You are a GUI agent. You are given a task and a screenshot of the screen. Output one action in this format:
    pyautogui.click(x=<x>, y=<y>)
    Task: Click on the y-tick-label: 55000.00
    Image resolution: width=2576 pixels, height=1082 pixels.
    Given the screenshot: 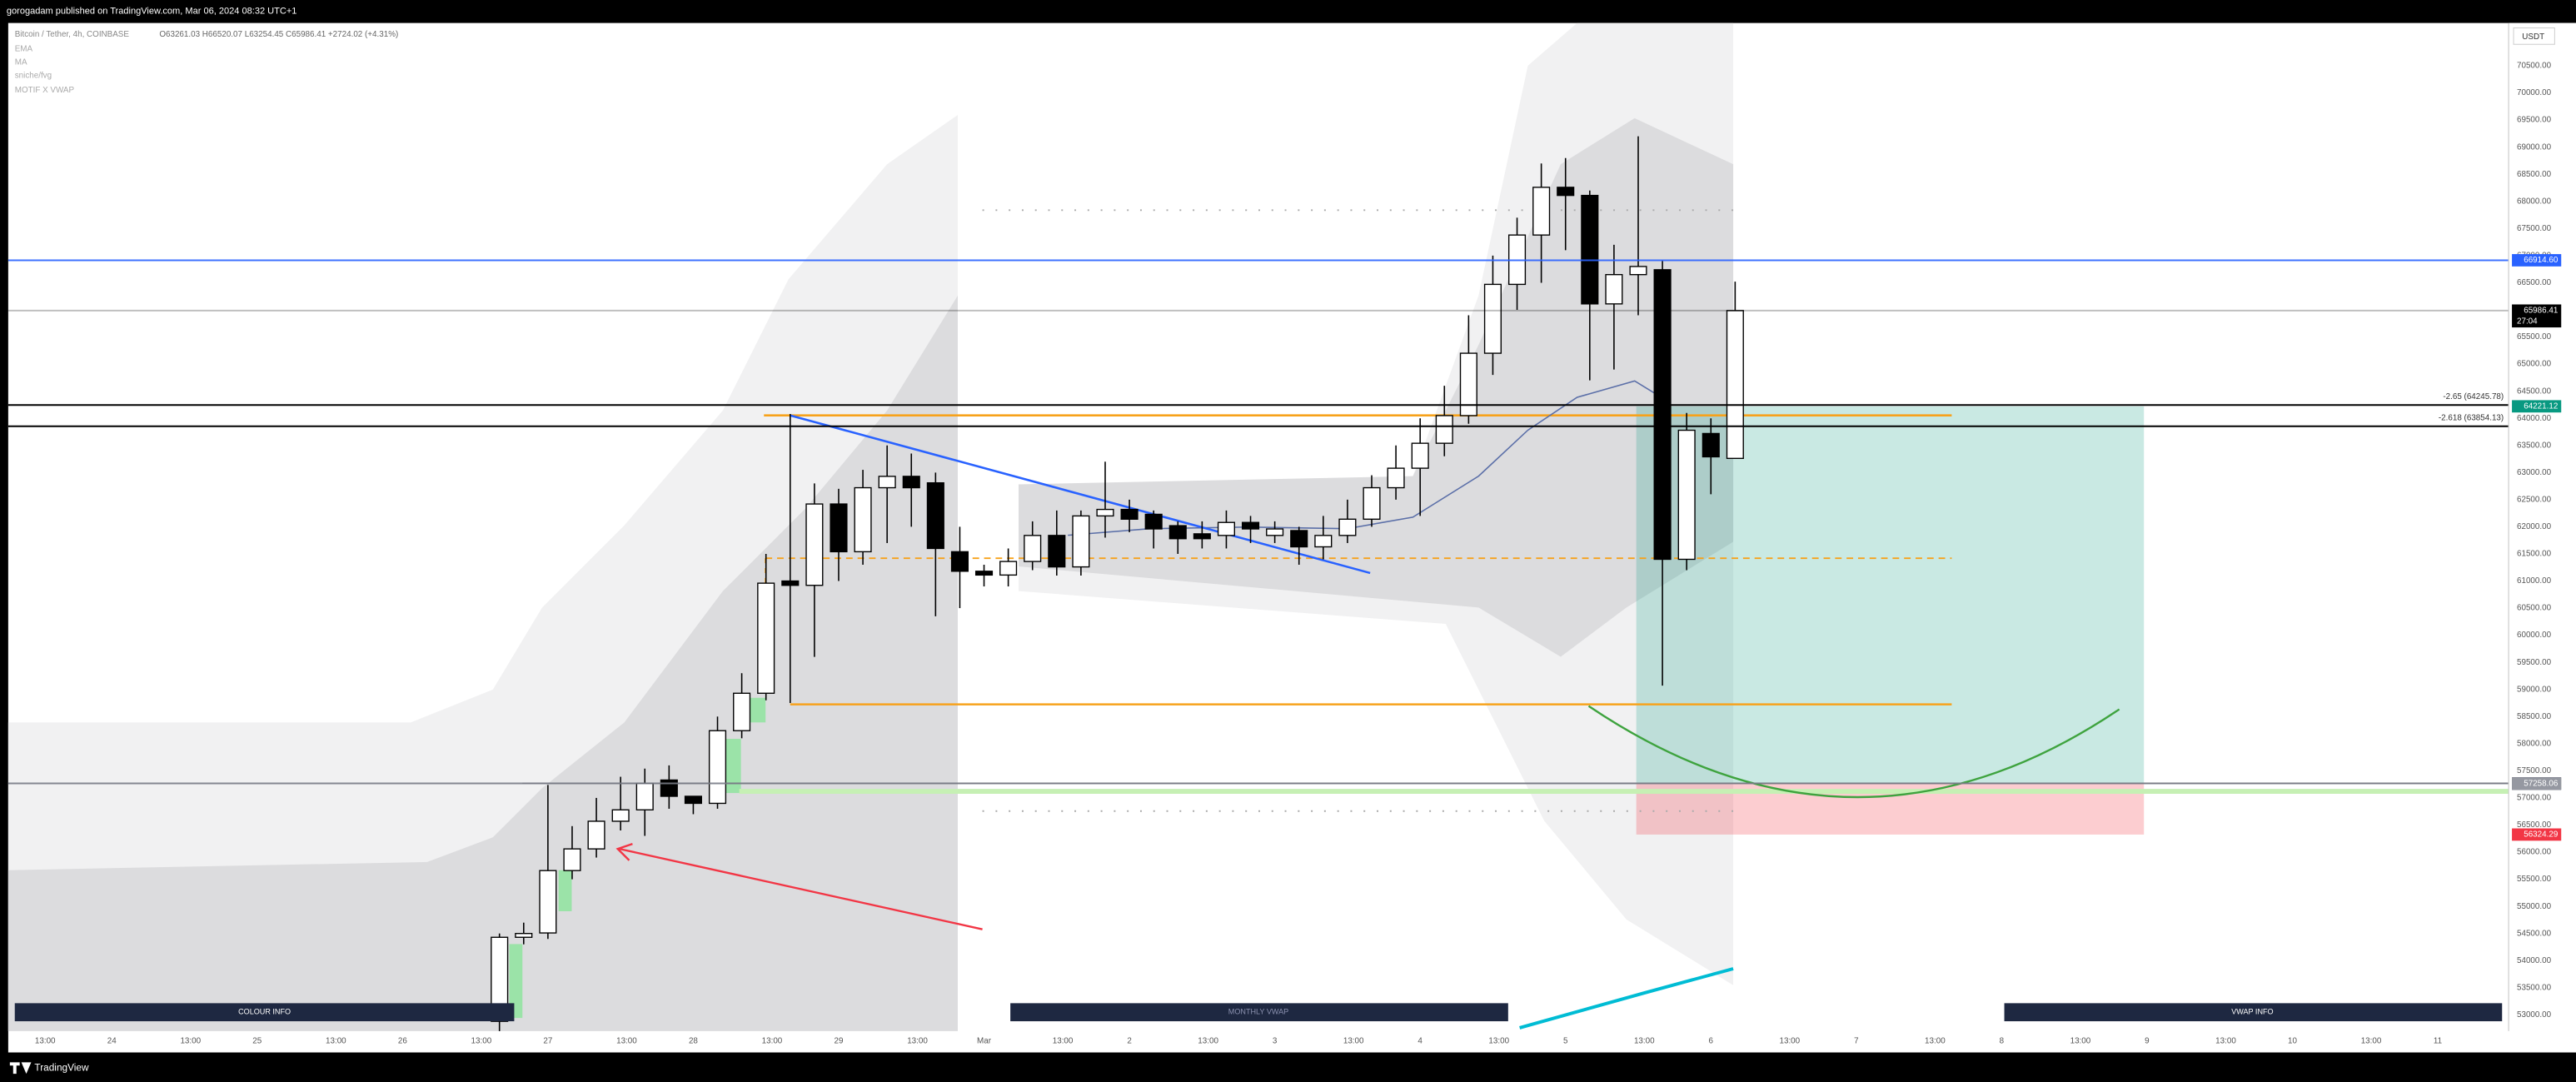 What is the action you would take?
    pyautogui.click(x=2534, y=906)
    